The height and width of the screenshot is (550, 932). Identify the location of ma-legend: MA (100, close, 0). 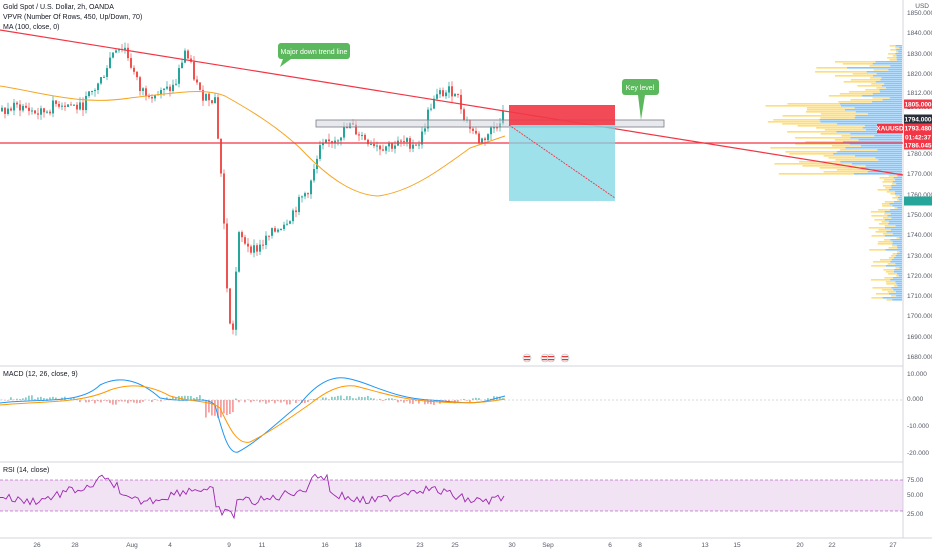
(31, 27).